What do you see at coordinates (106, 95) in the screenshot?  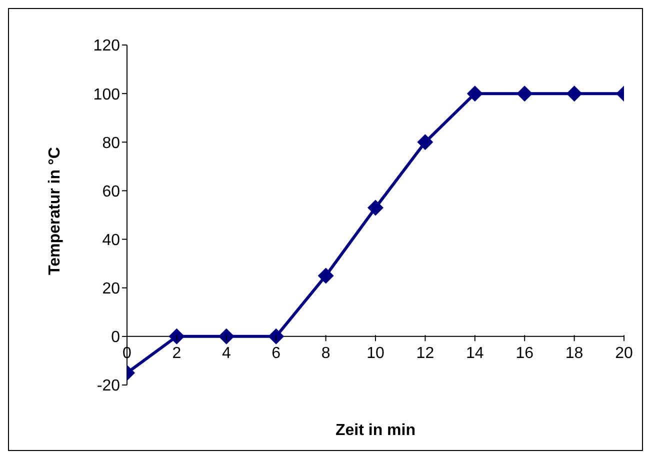 I see `y-tick-label: 100` at bounding box center [106, 95].